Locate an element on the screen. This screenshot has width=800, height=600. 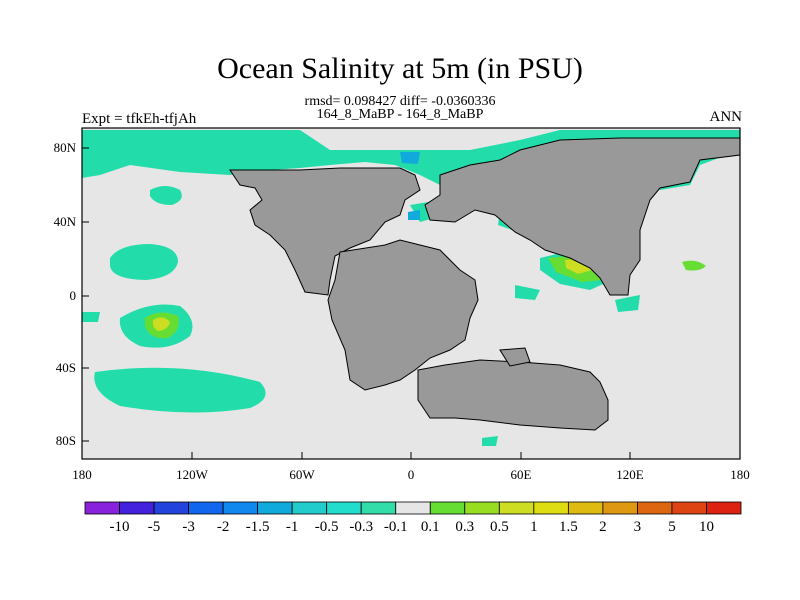
arctic-blue-patch is located at coordinates (410, 158).